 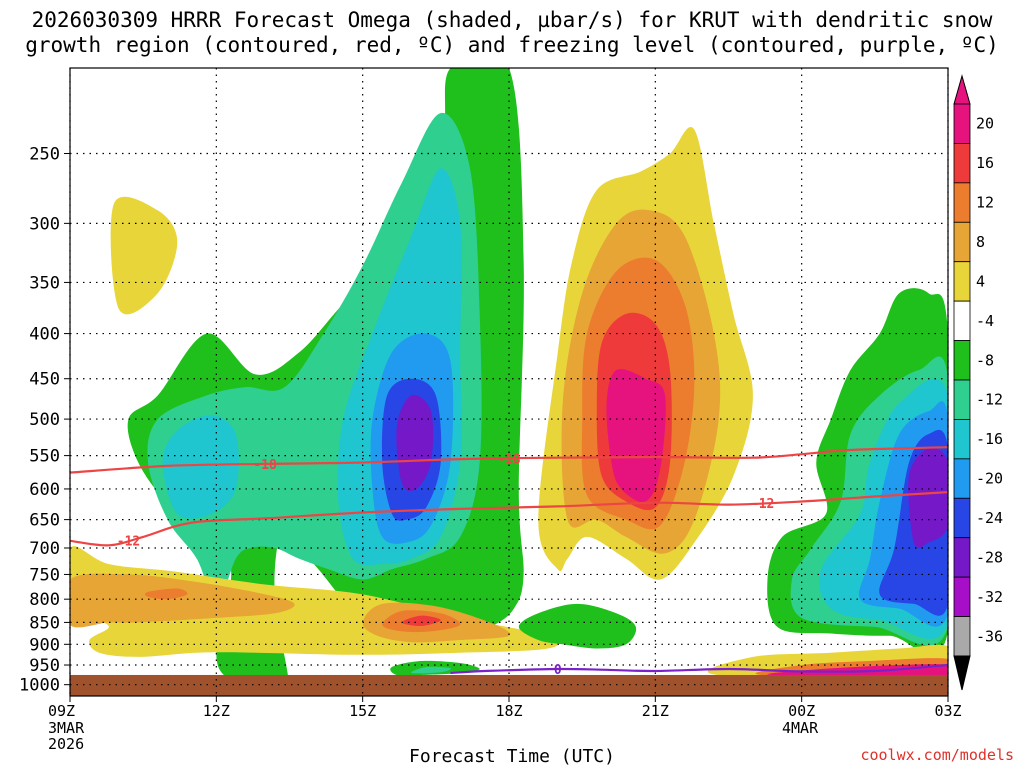 I want to click on x-tick-label-6: 03Z, so click(x=947, y=711).